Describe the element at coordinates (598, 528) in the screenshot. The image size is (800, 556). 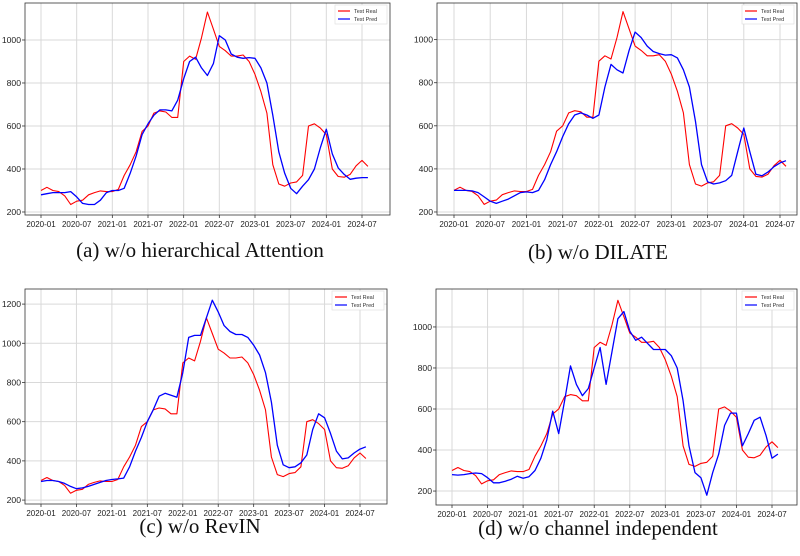
I see `caption-d: (d) w/o channel independent` at that location.